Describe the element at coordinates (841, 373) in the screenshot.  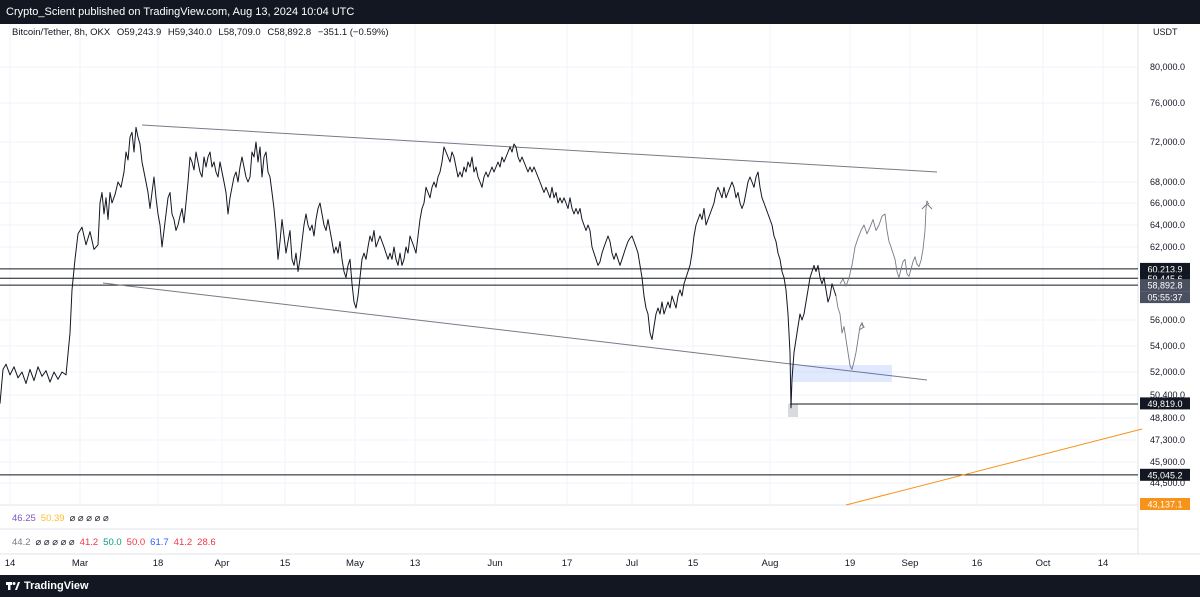
I see `demand-zone-box` at that location.